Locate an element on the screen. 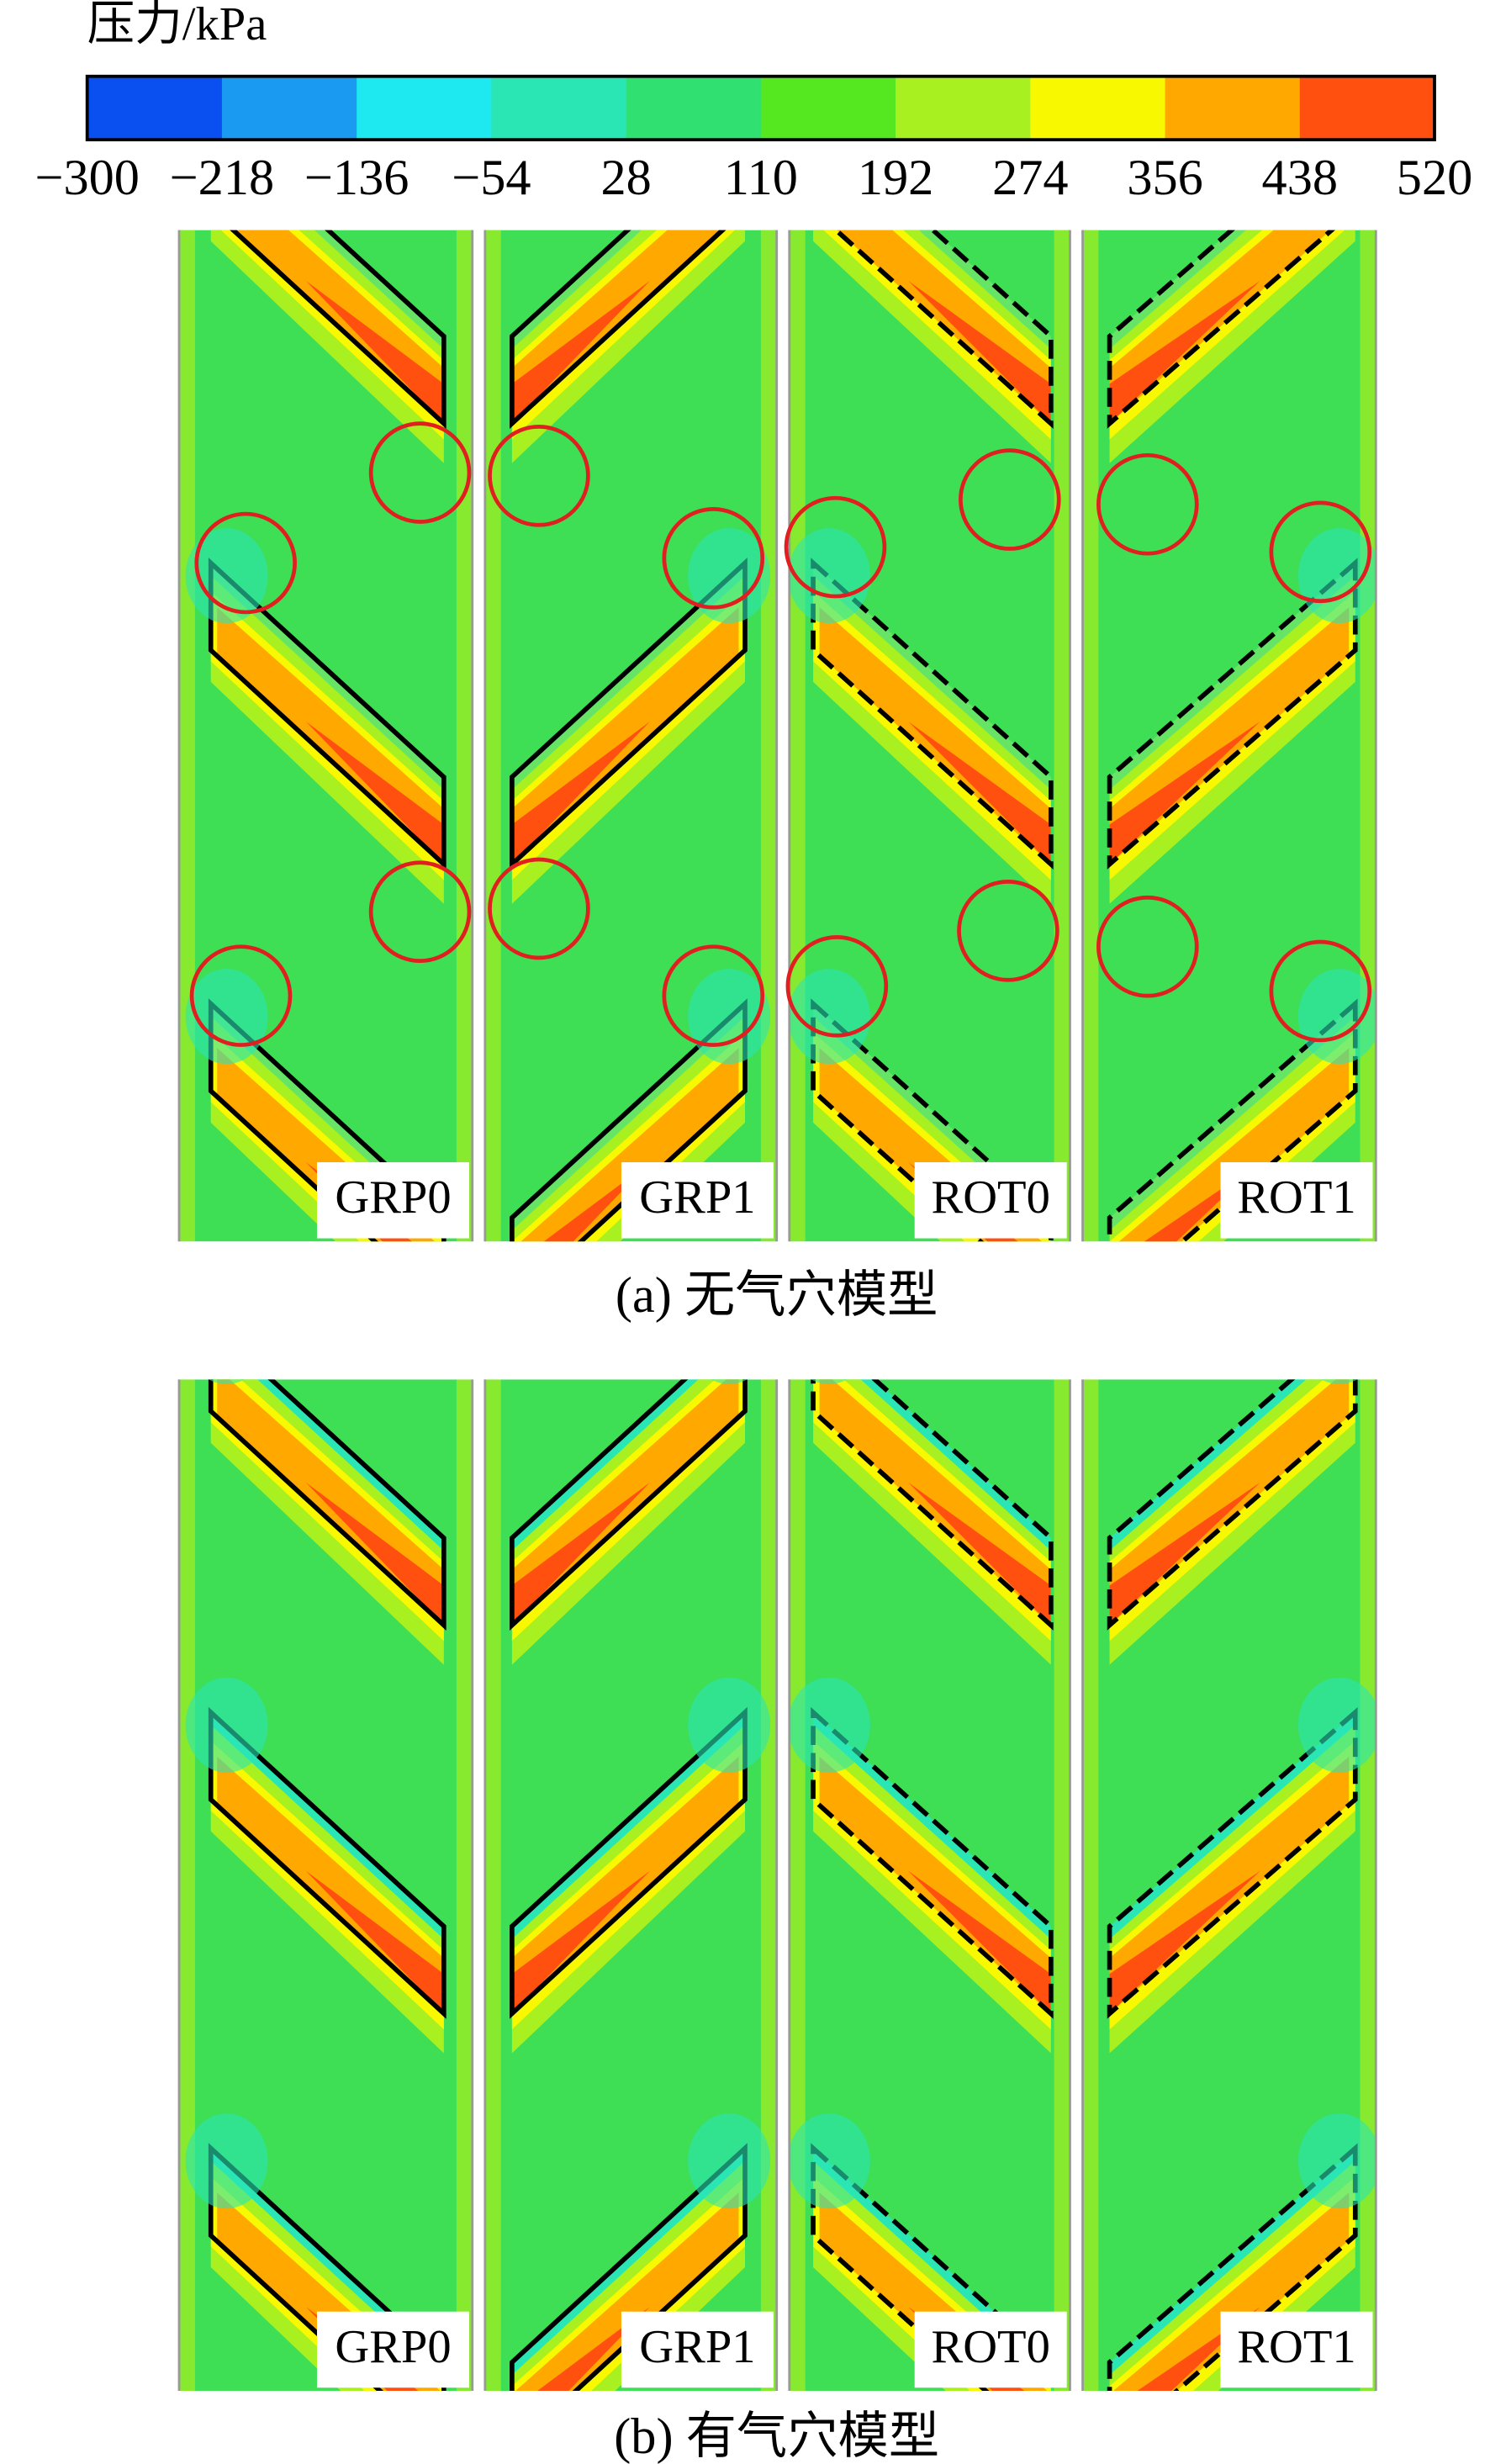 The width and height of the screenshot is (1490, 2464). colorbar-title: 压力/kPa is located at coordinates (177, 25).